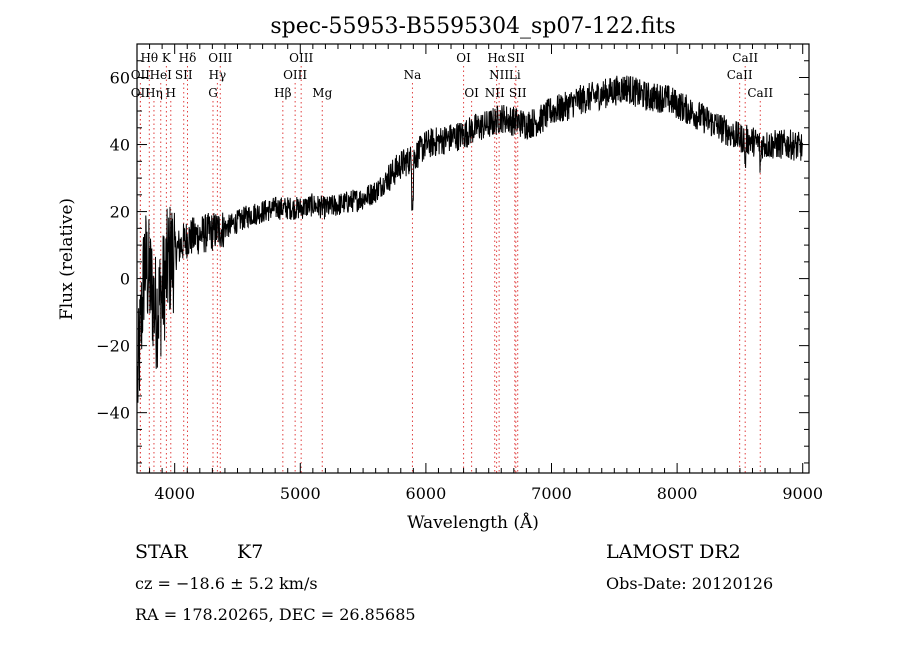 This screenshot has height=655, width=900. Describe the element at coordinates (174, 493) in the screenshot. I see `x-tick-label: 4000` at that location.